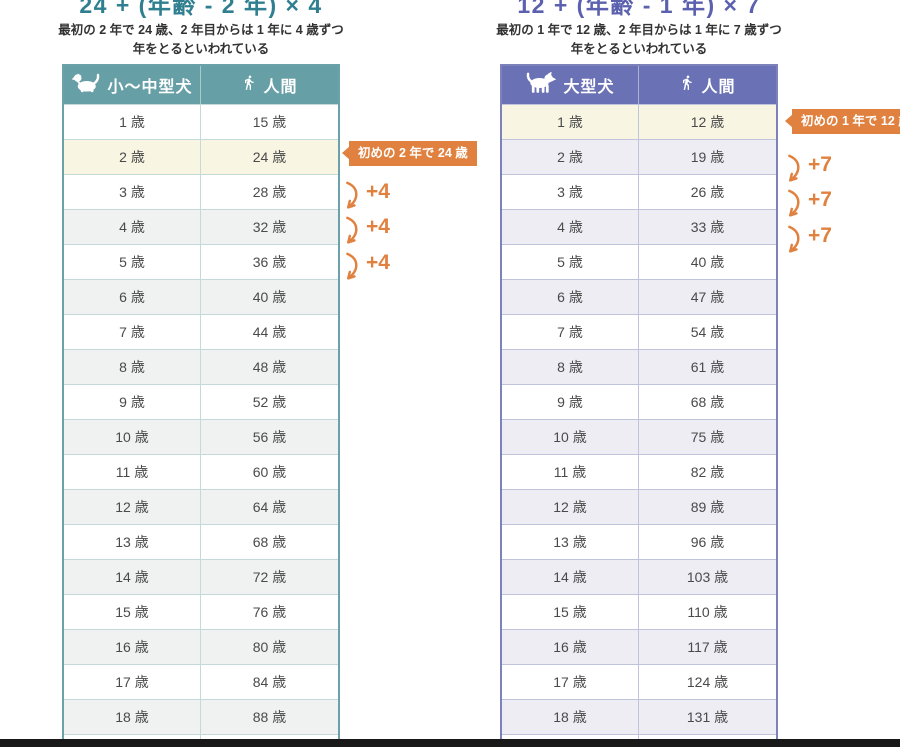  I want to click on human-age-cell: 56 歳, so click(269, 436).